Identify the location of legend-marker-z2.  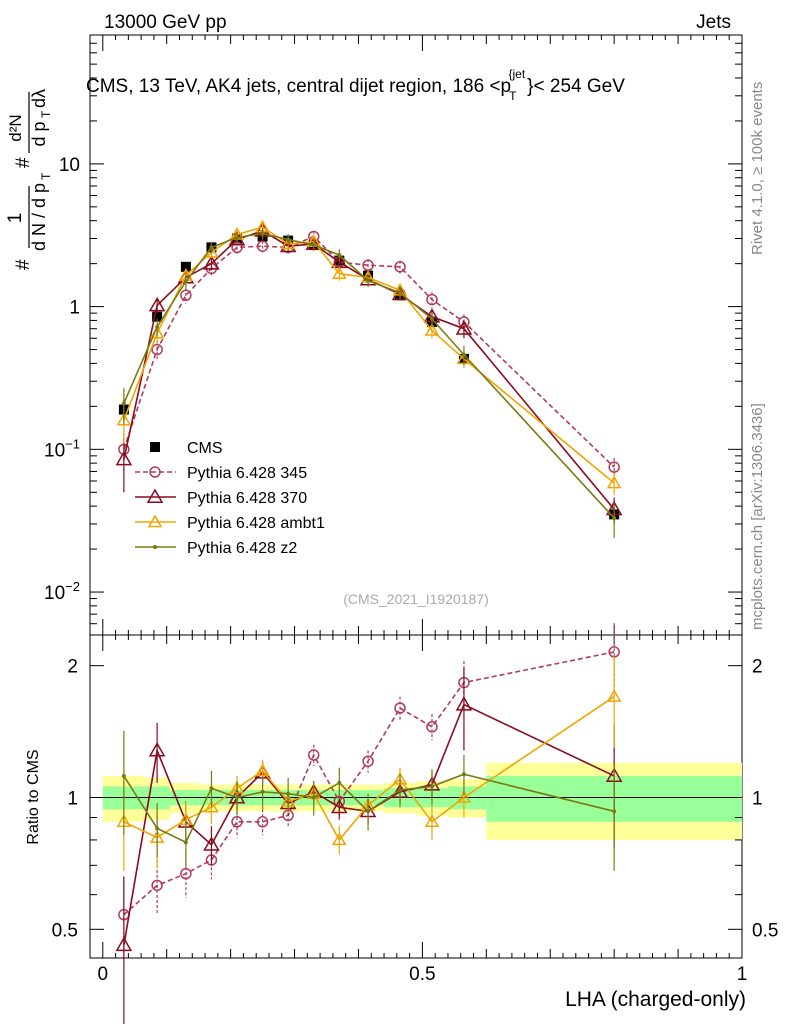
(155, 547).